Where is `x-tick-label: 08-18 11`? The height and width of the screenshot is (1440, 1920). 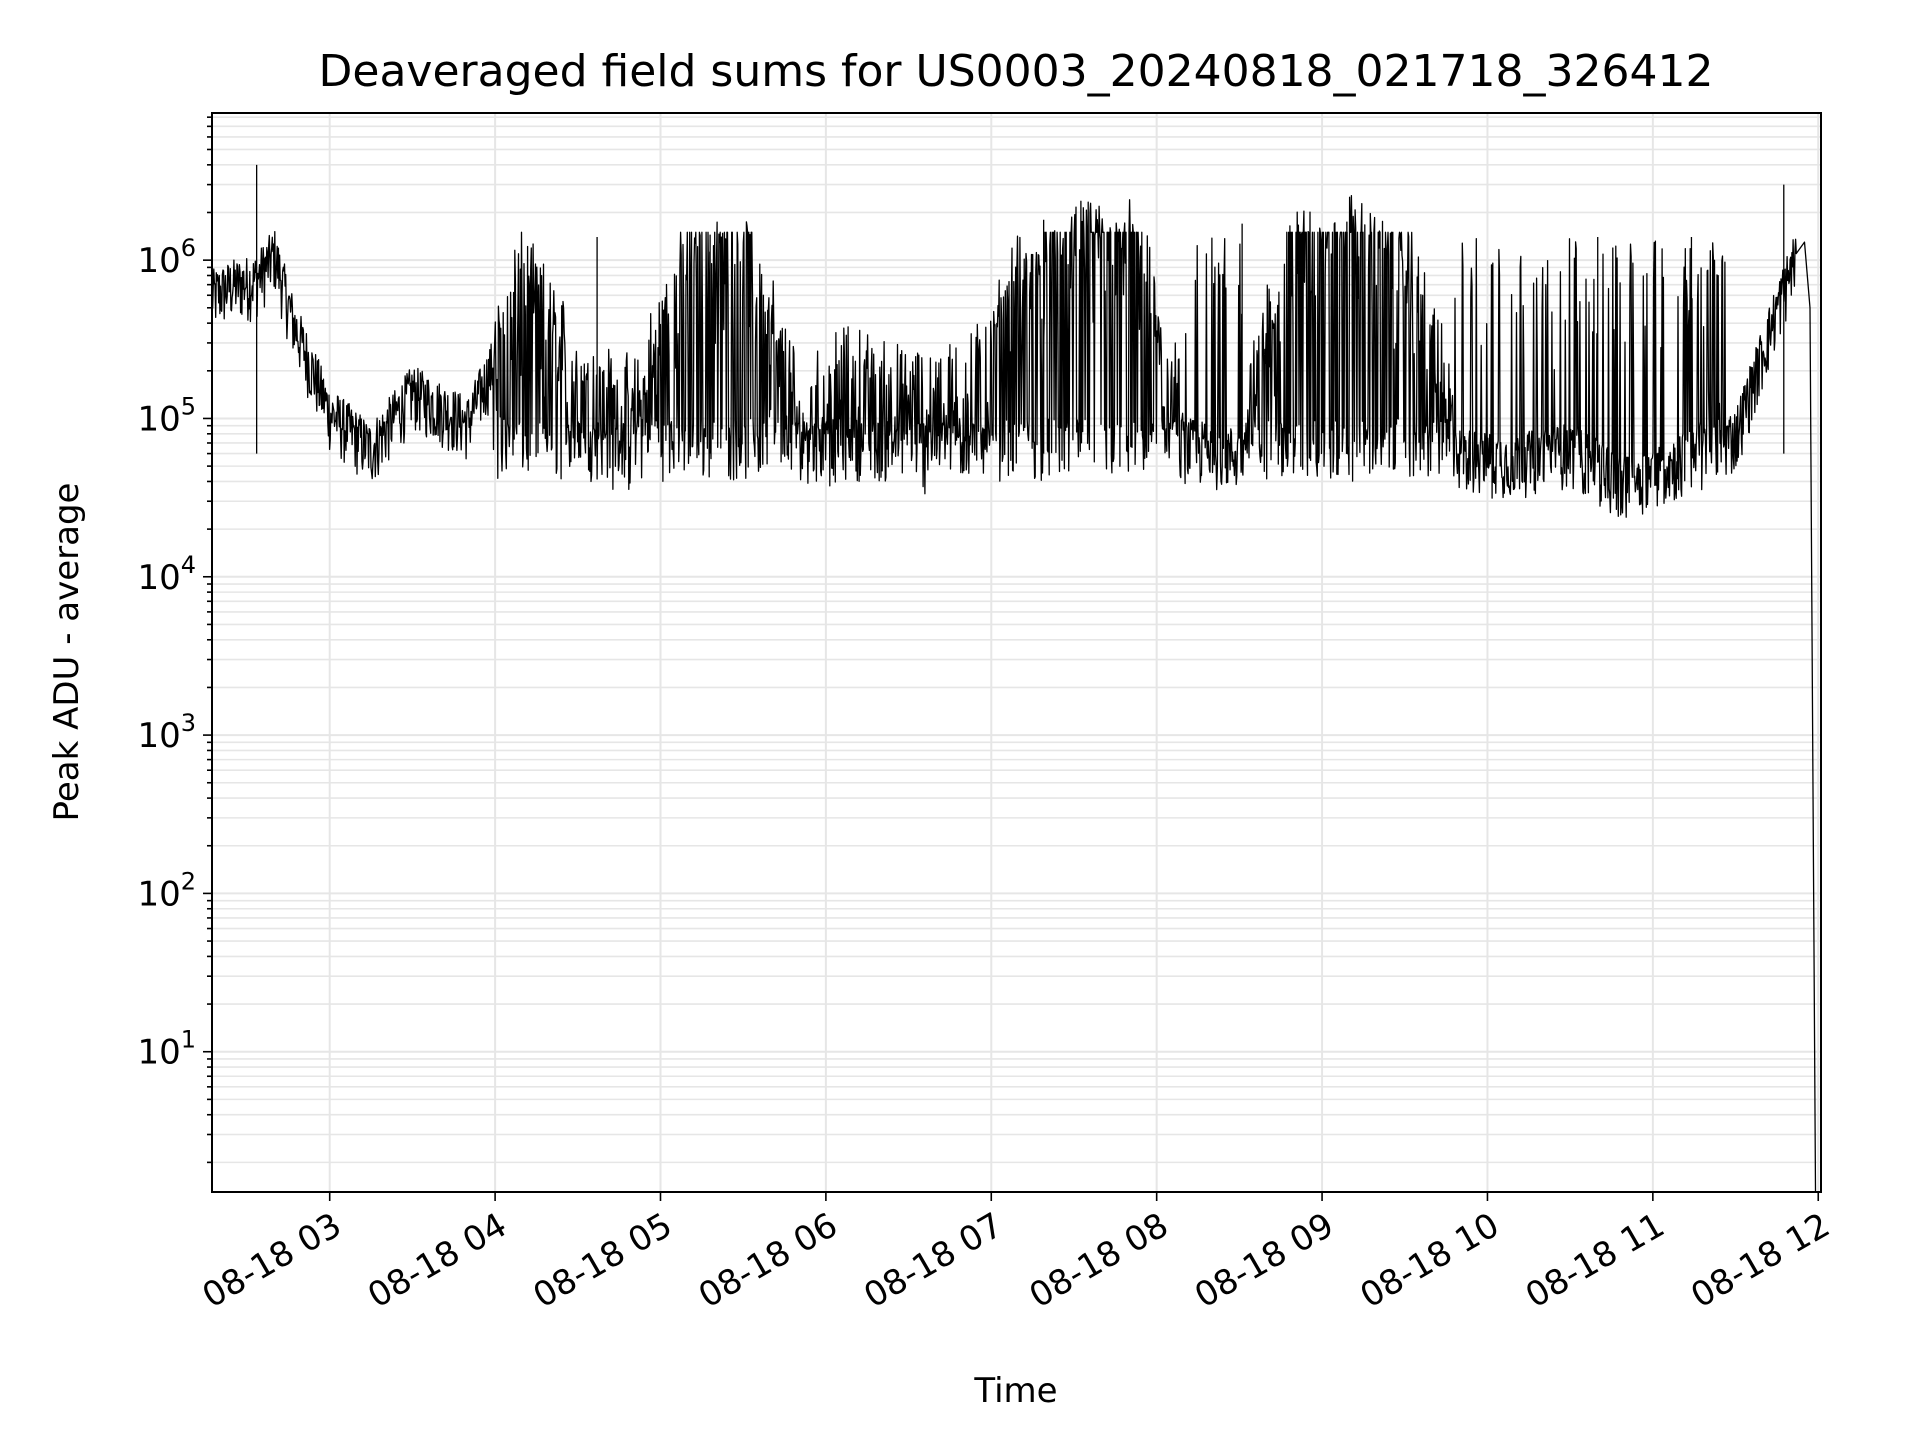
x-tick-label: 08-18 11 is located at coordinates (1595, 1260).